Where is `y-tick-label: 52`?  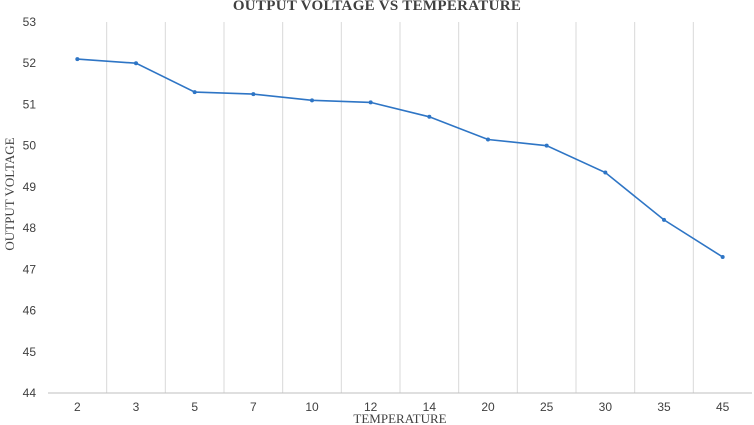
y-tick-label: 52 is located at coordinates (30, 63).